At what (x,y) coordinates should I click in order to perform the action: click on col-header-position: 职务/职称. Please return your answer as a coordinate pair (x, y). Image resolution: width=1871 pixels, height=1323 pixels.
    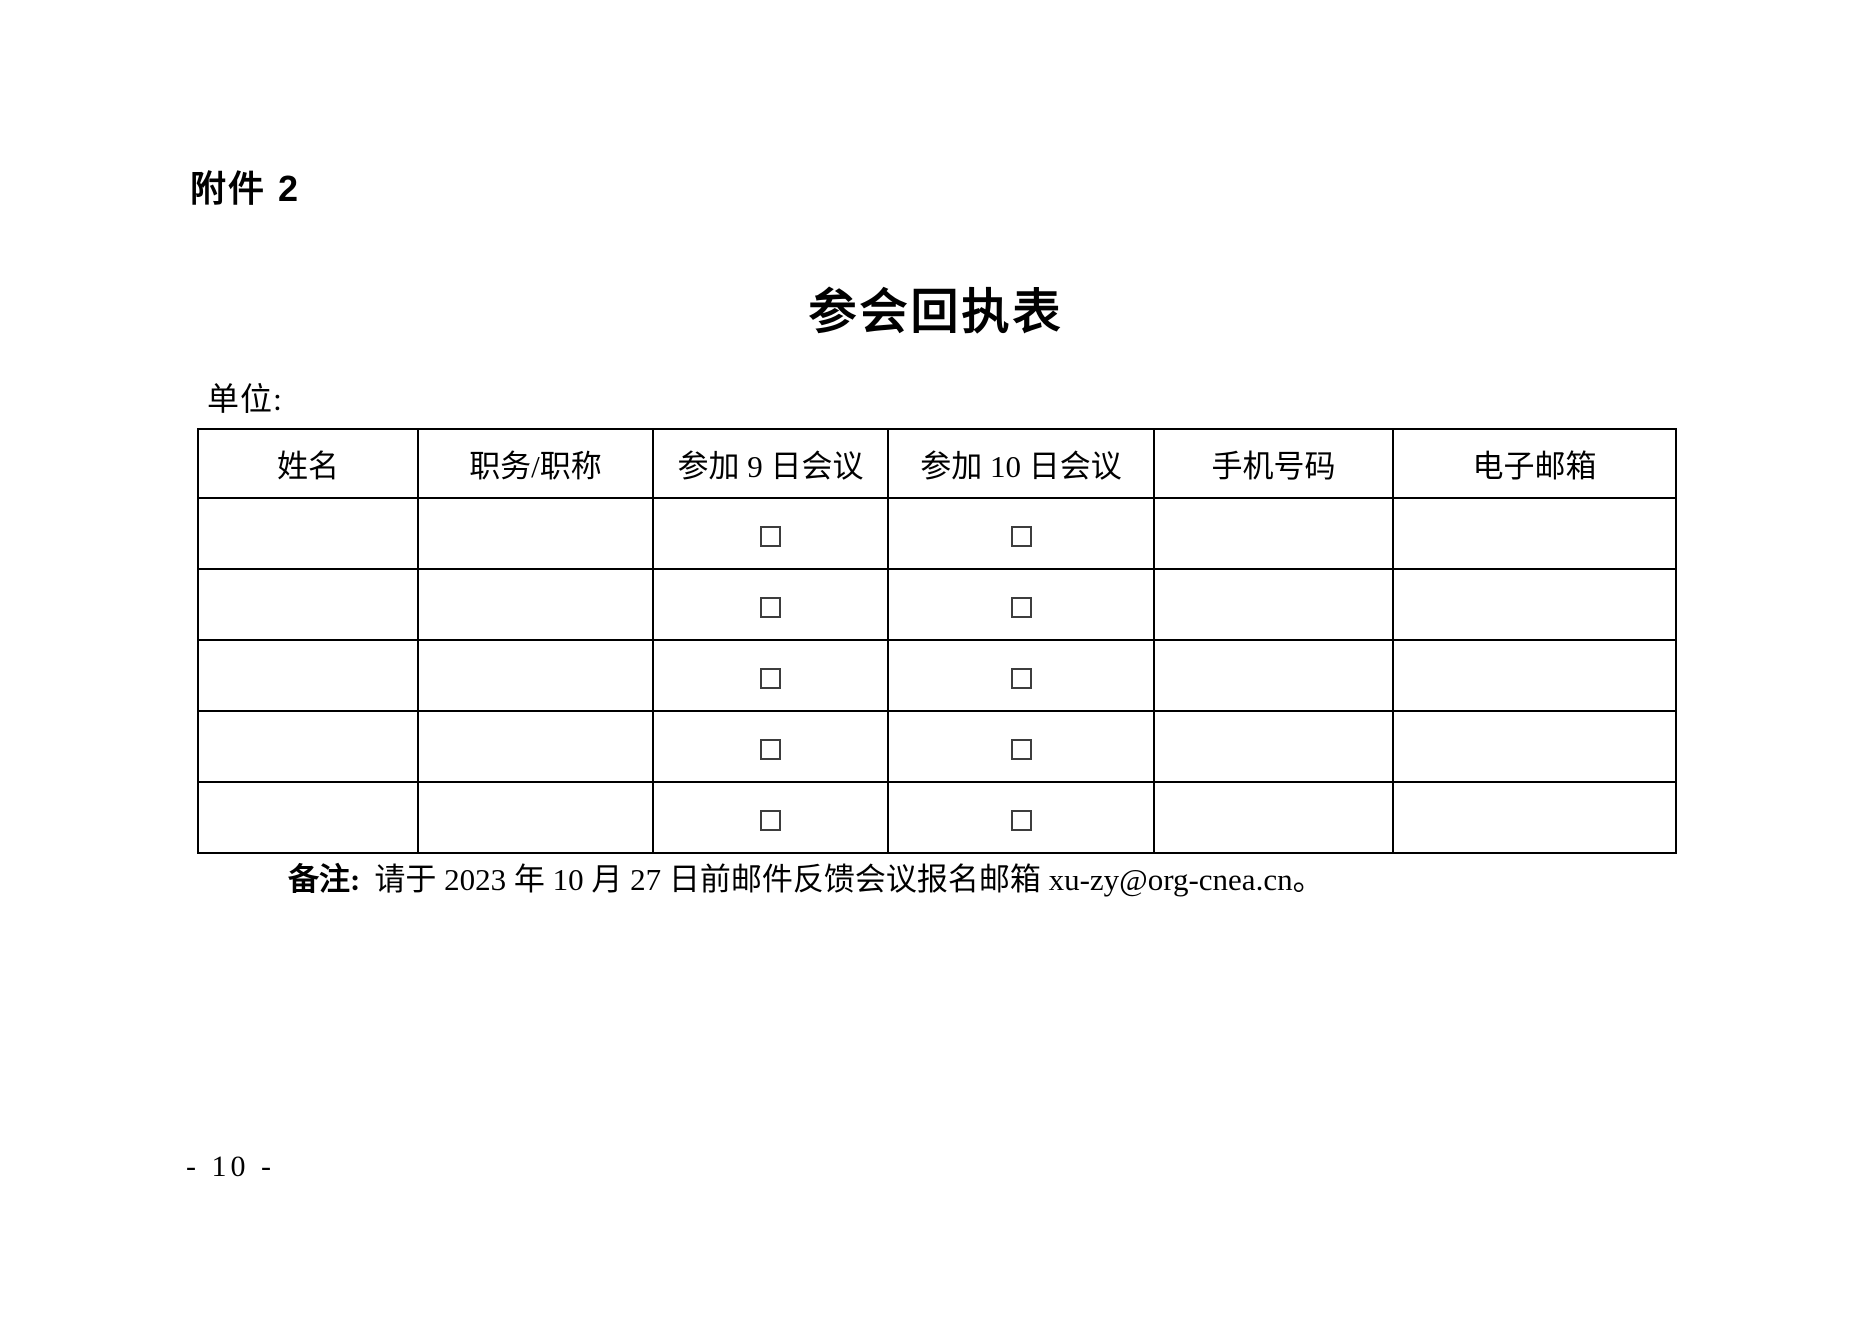
    Looking at the image, I should click on (535, 463).